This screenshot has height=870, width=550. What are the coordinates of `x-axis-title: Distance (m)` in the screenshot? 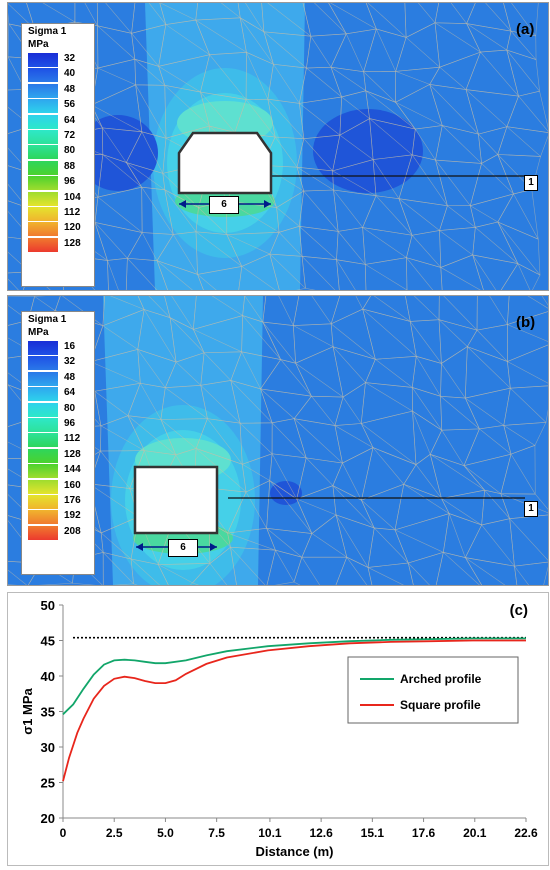 It's located at (294, 851).